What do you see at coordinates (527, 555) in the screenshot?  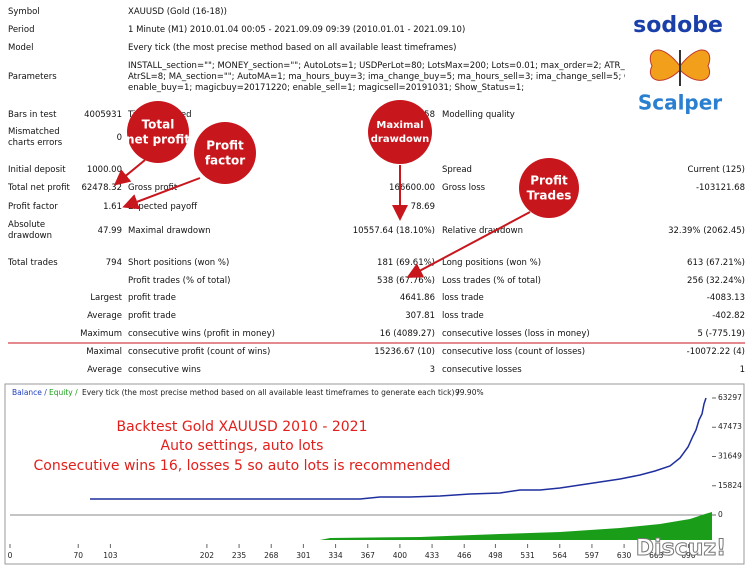 I see `x-tick-label: 531` at bounding box center [527, 555].